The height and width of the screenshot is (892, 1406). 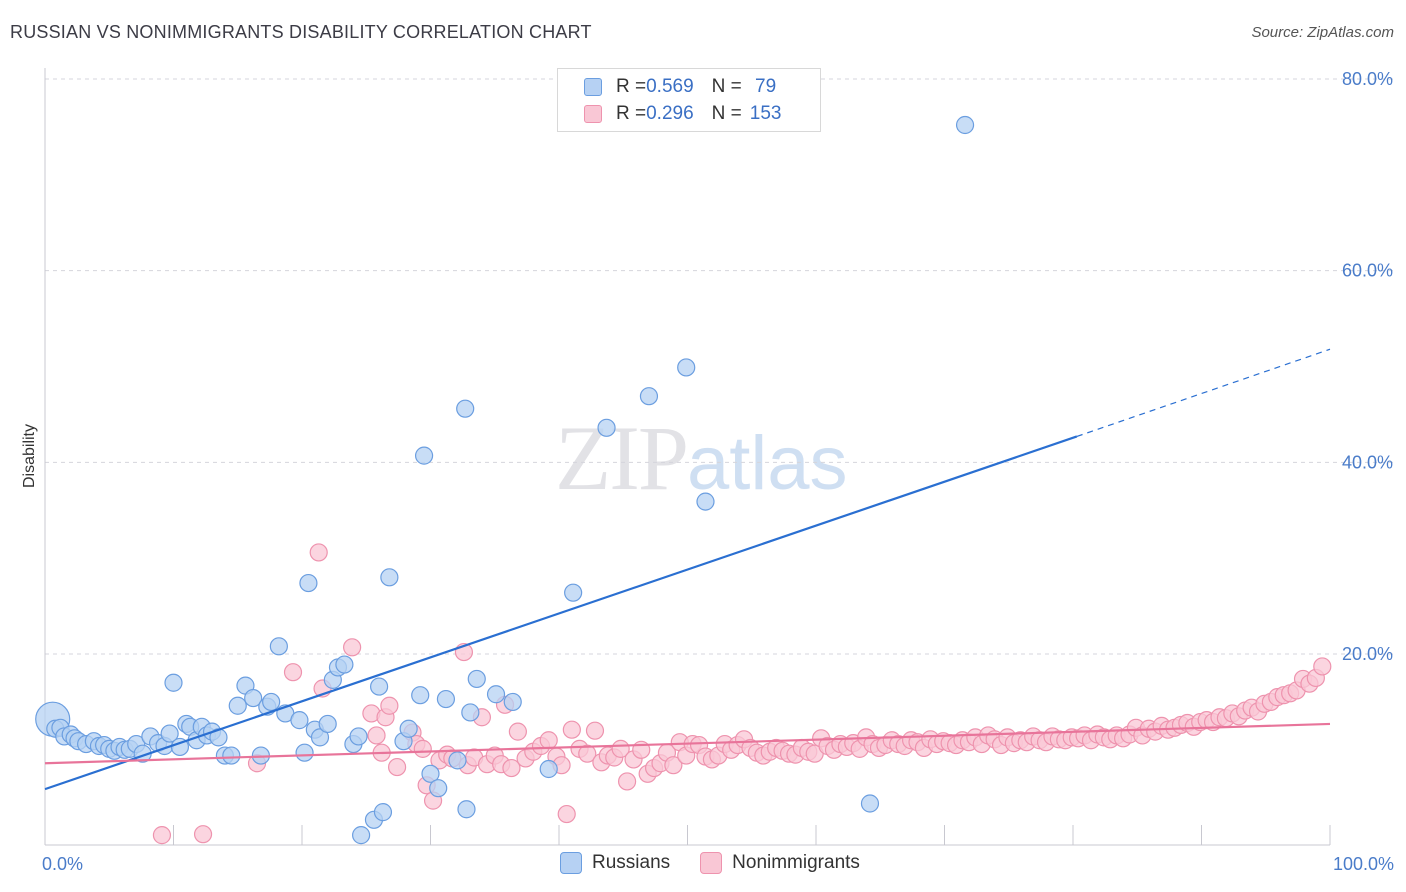 I want to click on watermark-zip: ZIP, so click(x=622, y=458).